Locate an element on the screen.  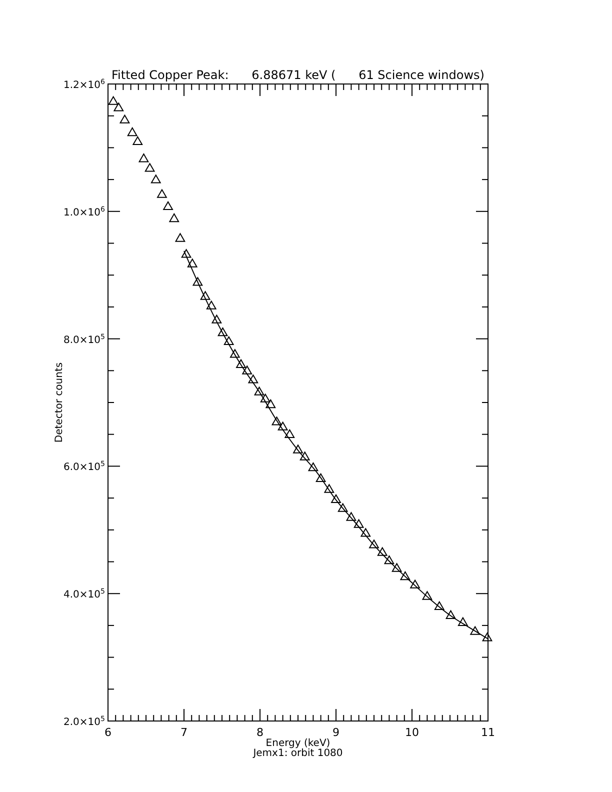
text: Jemx1: orbit 1080 is located at coordinates (297, 753).